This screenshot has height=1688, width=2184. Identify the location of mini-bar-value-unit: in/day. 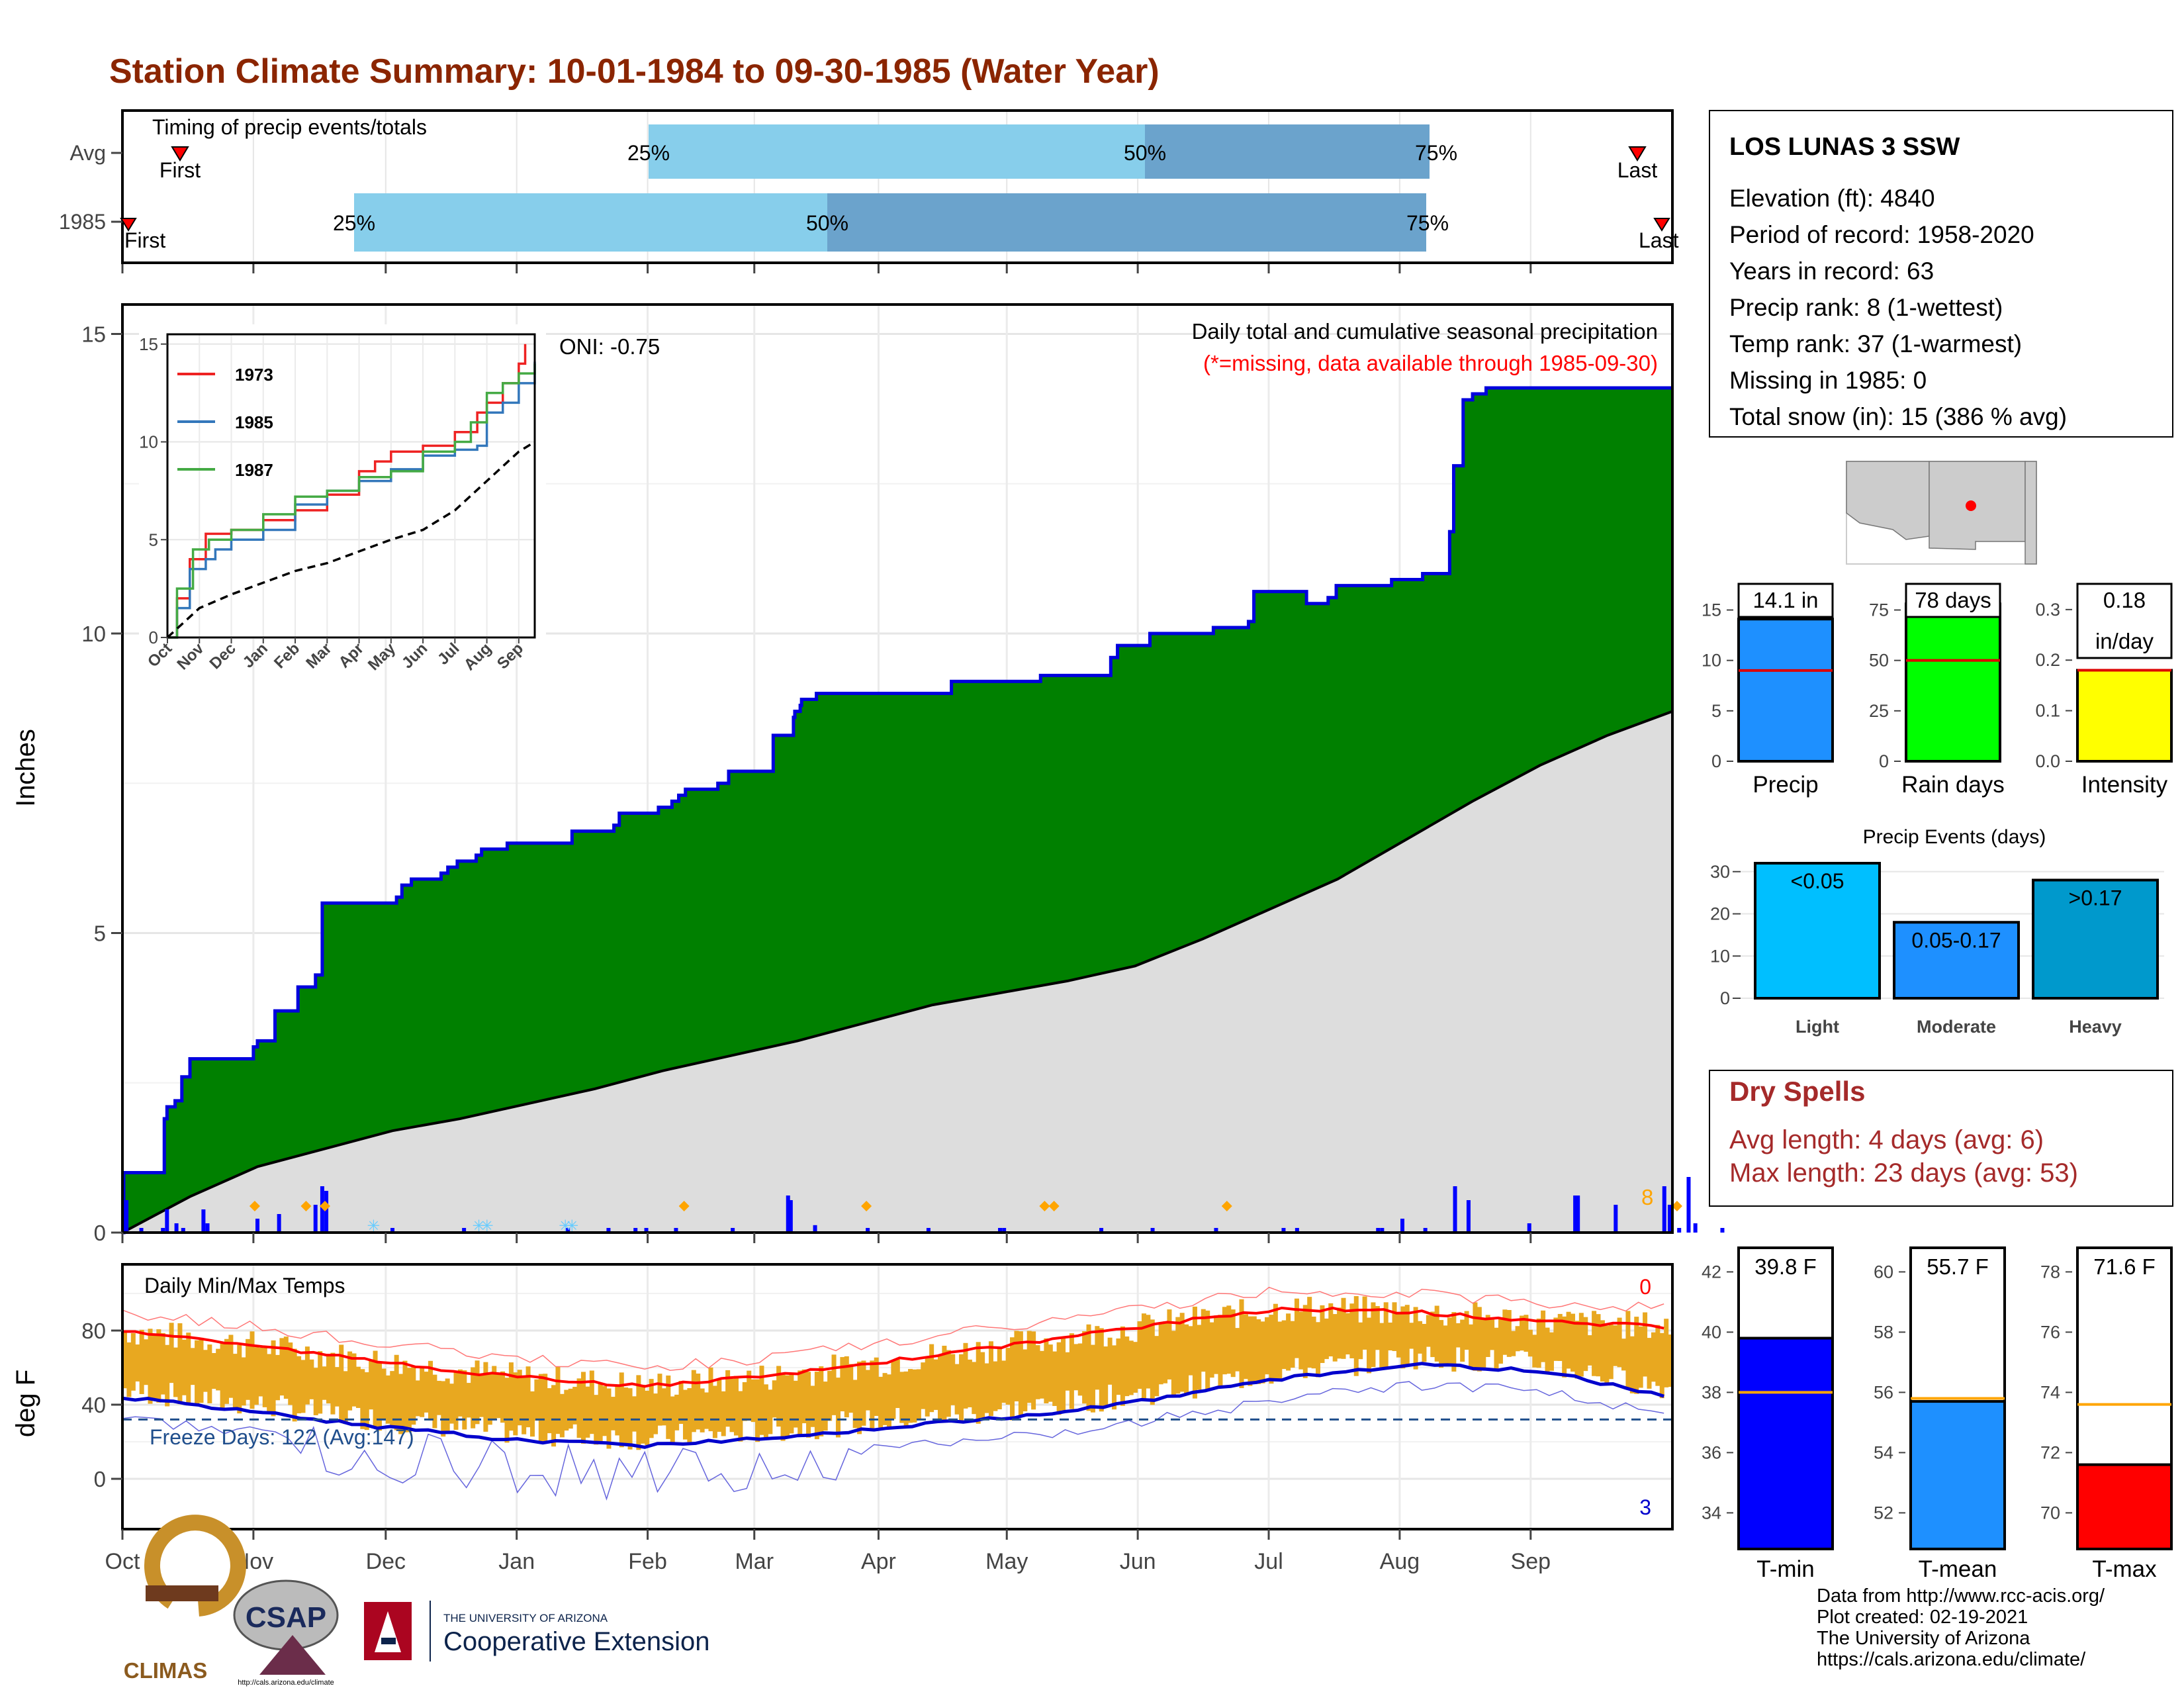
(2124, 641).